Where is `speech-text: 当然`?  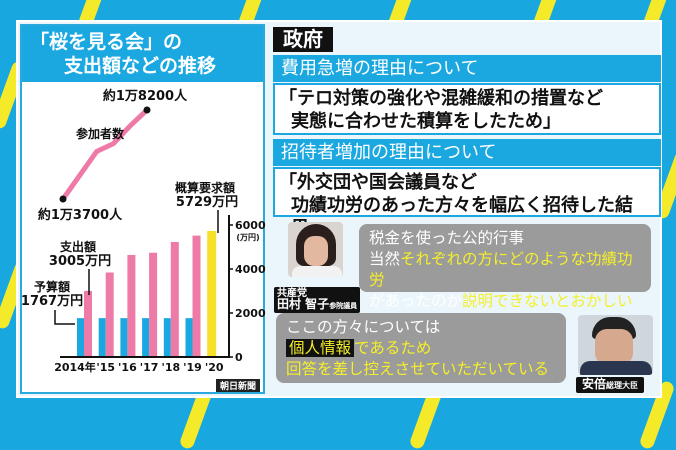
speech-text: 当然 is located at coordinates (385, 259).